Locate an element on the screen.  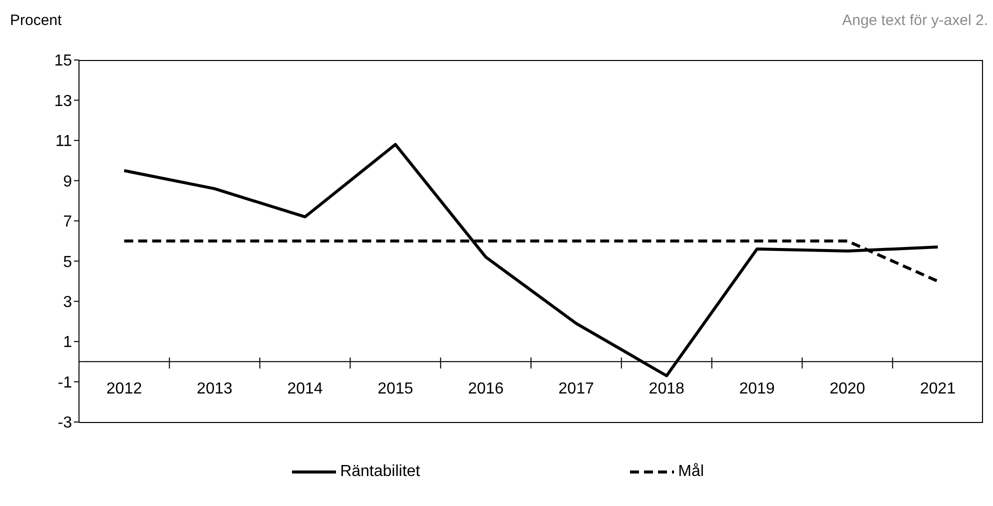
legend-label: Mål is located at coordinates (691, 472).